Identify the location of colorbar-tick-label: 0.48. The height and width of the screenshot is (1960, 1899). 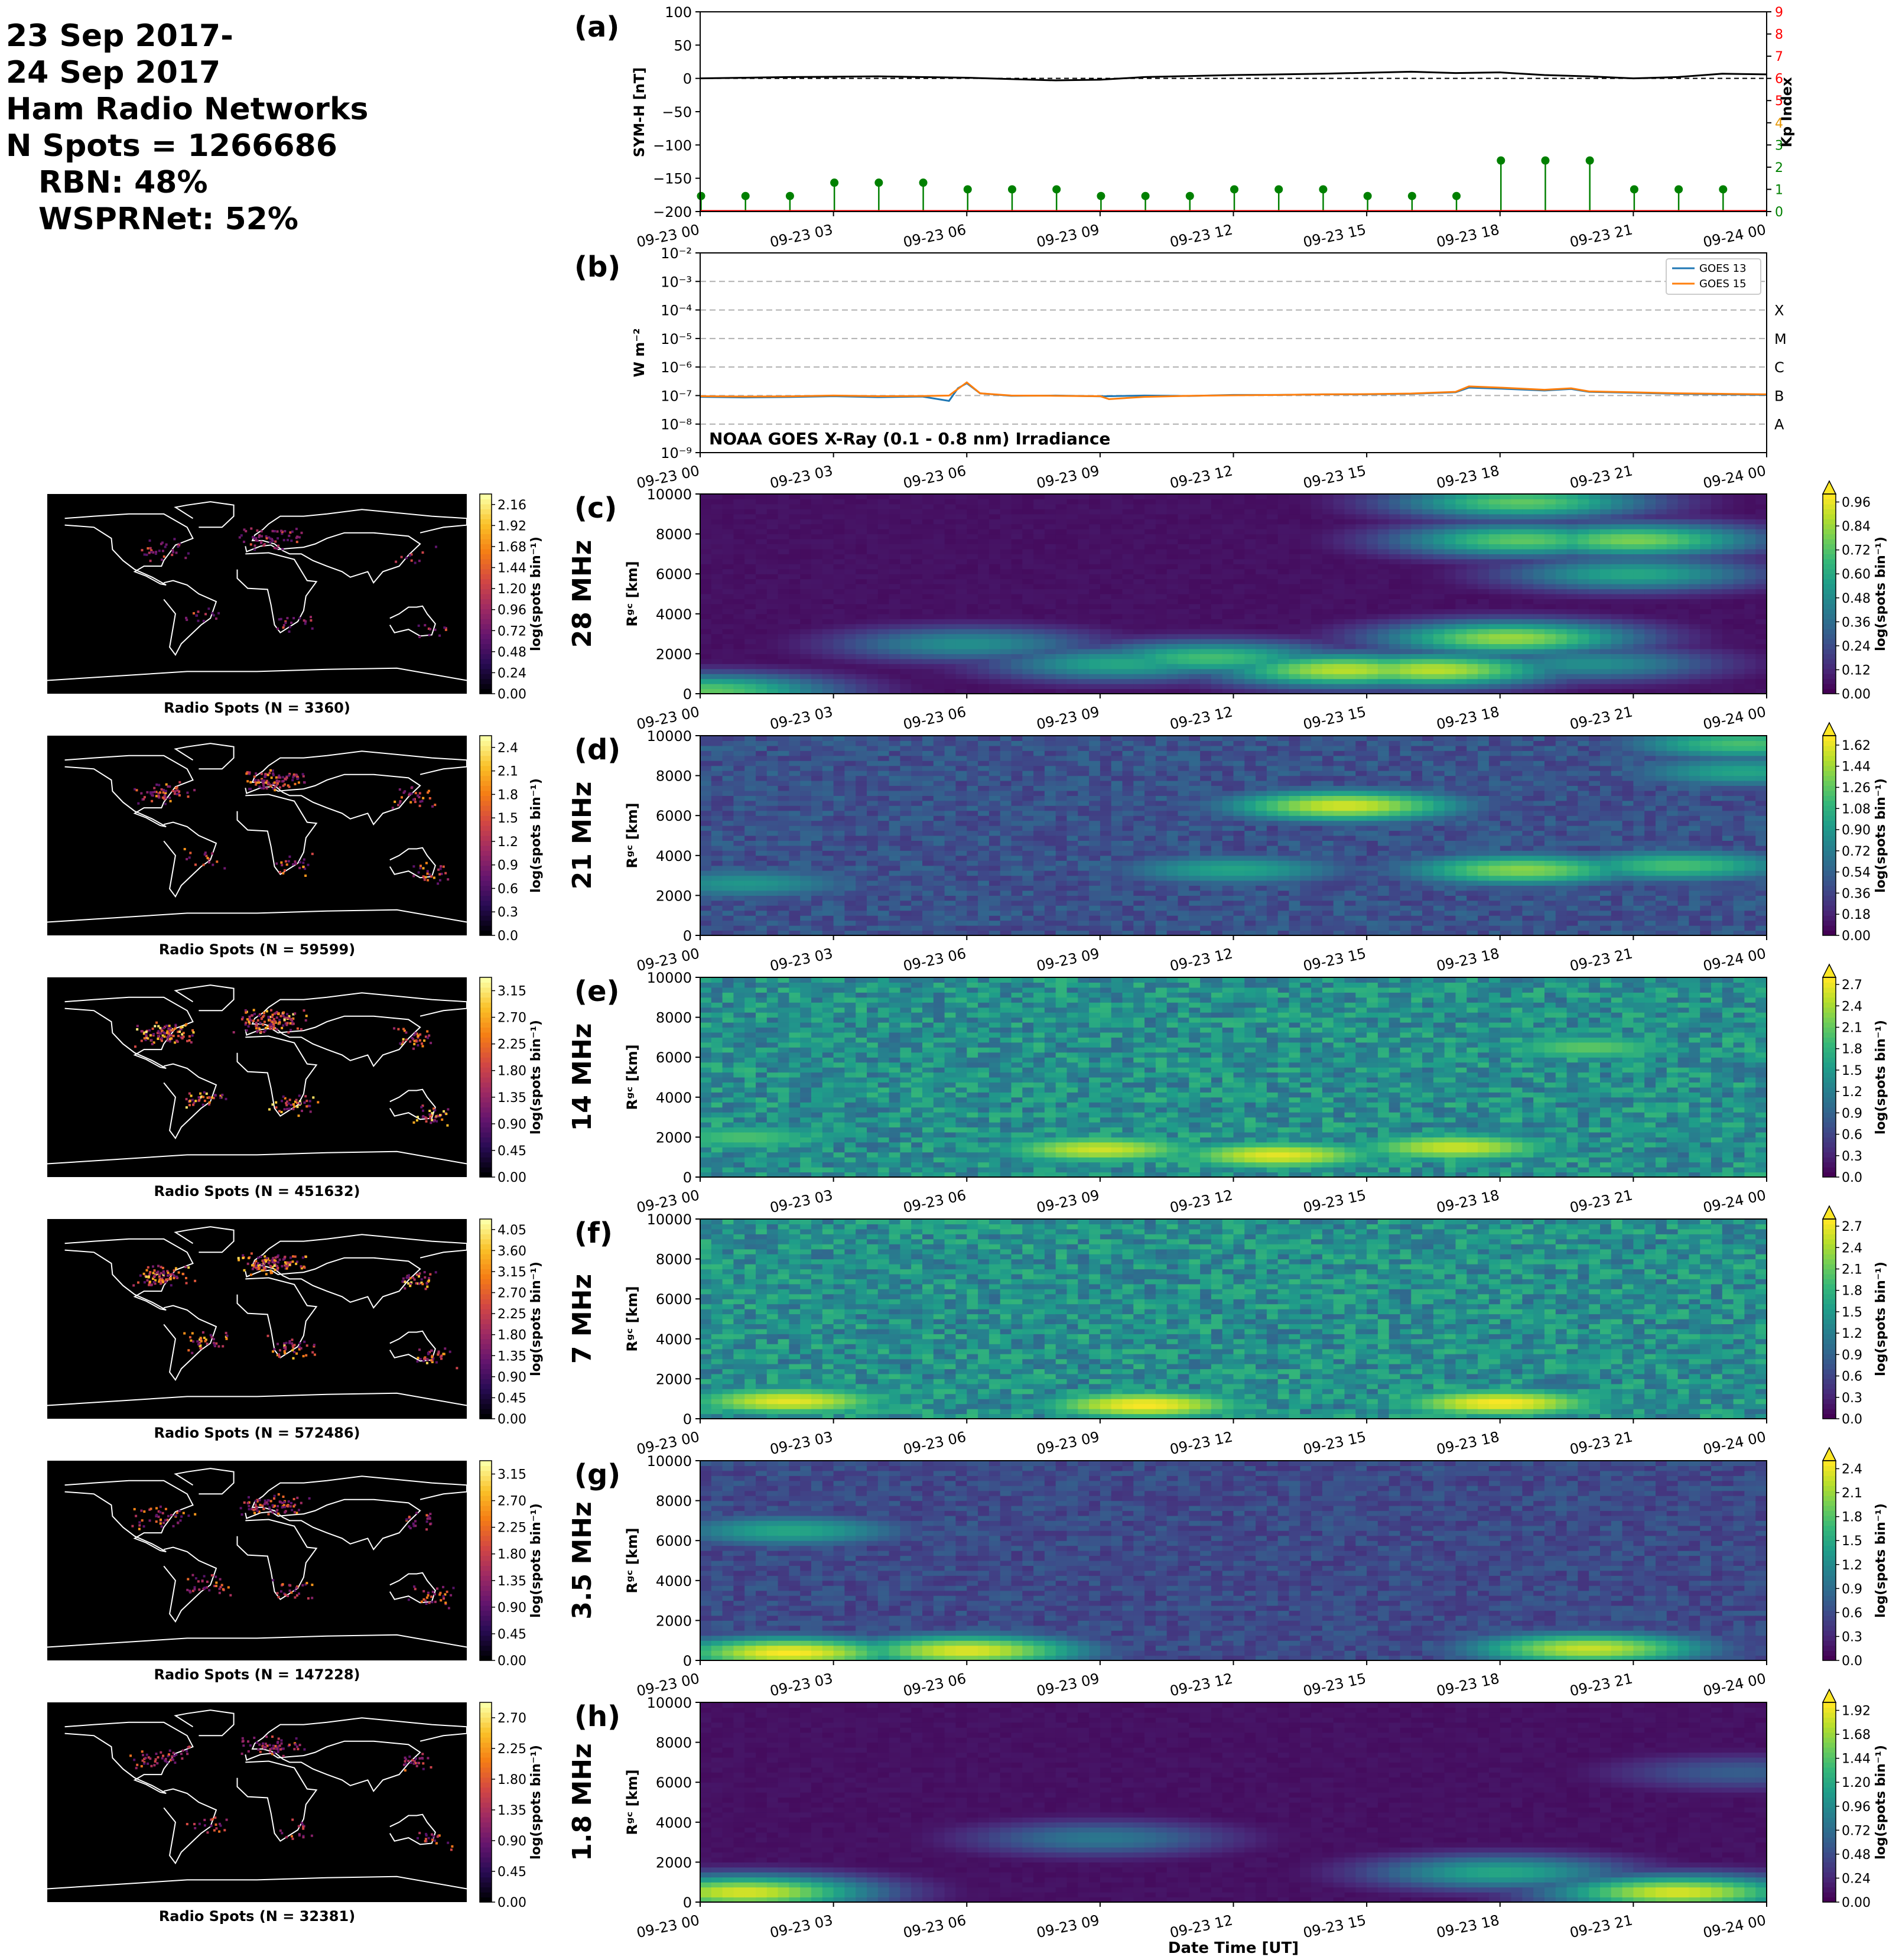
(1856, 598).